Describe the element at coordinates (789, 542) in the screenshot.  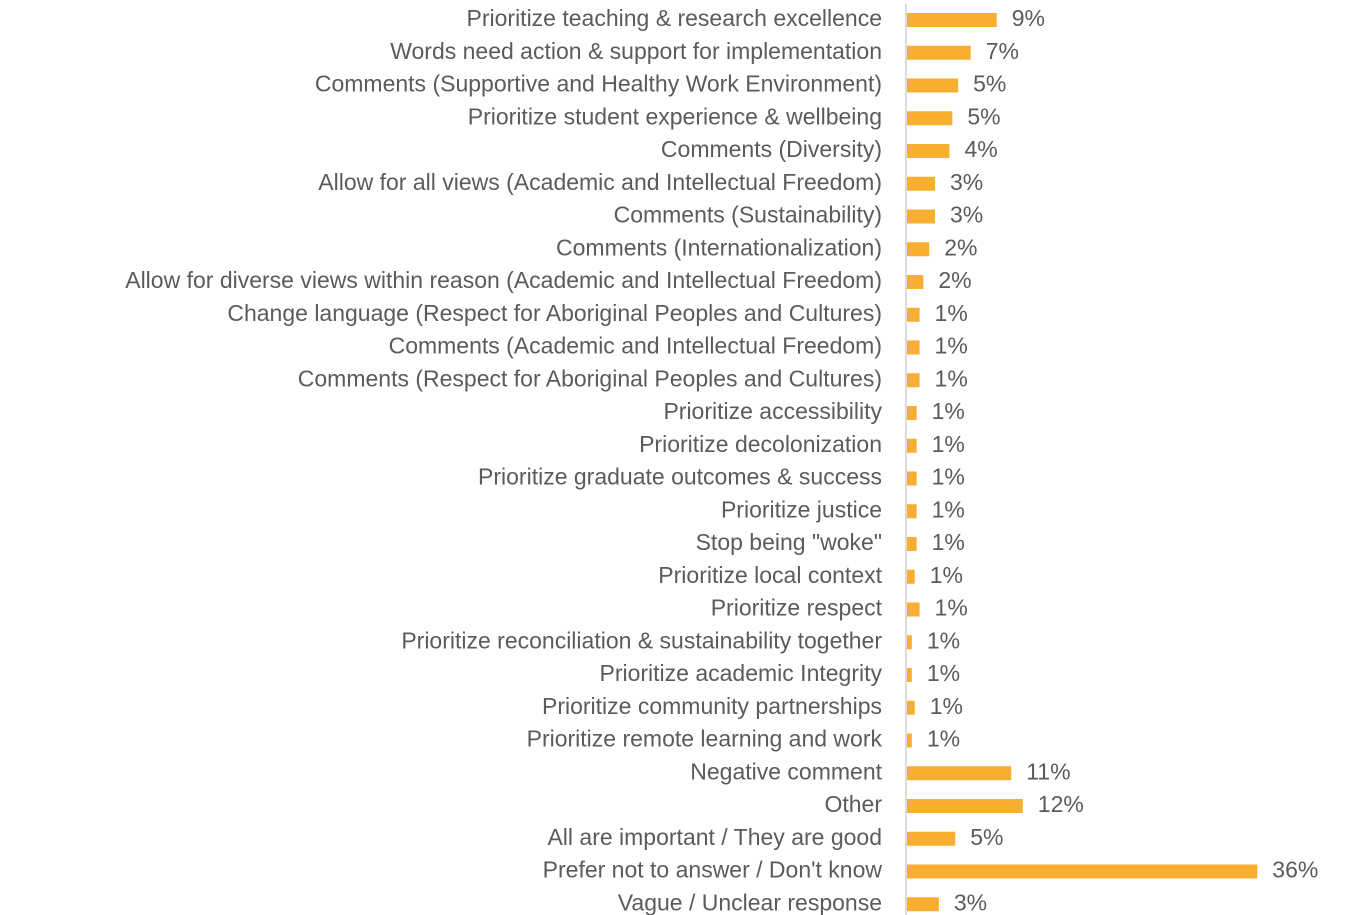
I see `category-label: Stop being "woke"` at that location.